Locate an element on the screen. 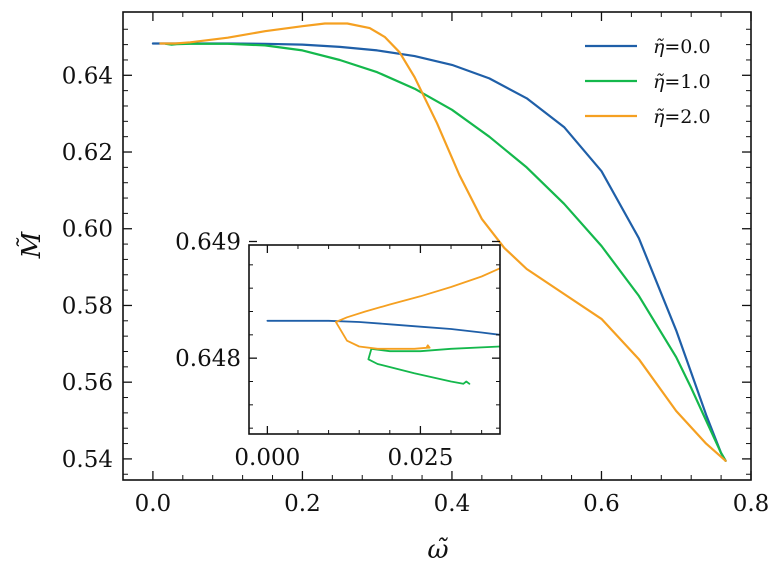 The width and height of the screenshot is (782, 579). inset-x-tick-label: 0.000 is located at coordinates (267, 458).